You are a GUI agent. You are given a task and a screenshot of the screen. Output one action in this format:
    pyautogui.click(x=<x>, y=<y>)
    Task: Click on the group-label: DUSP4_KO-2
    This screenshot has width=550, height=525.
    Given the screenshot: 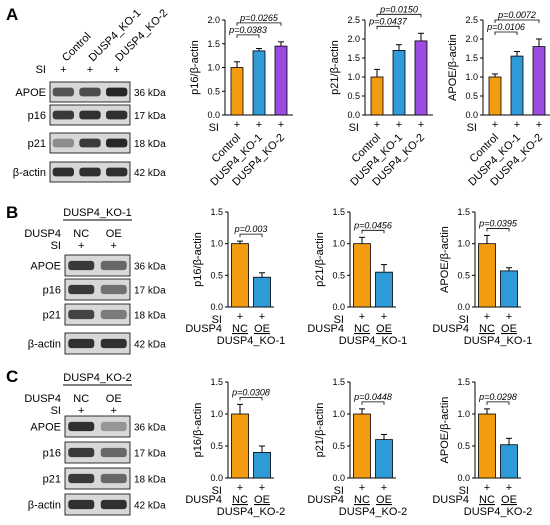 What is the action you would take?
    pyautogui.click(x=373, y=512)
    